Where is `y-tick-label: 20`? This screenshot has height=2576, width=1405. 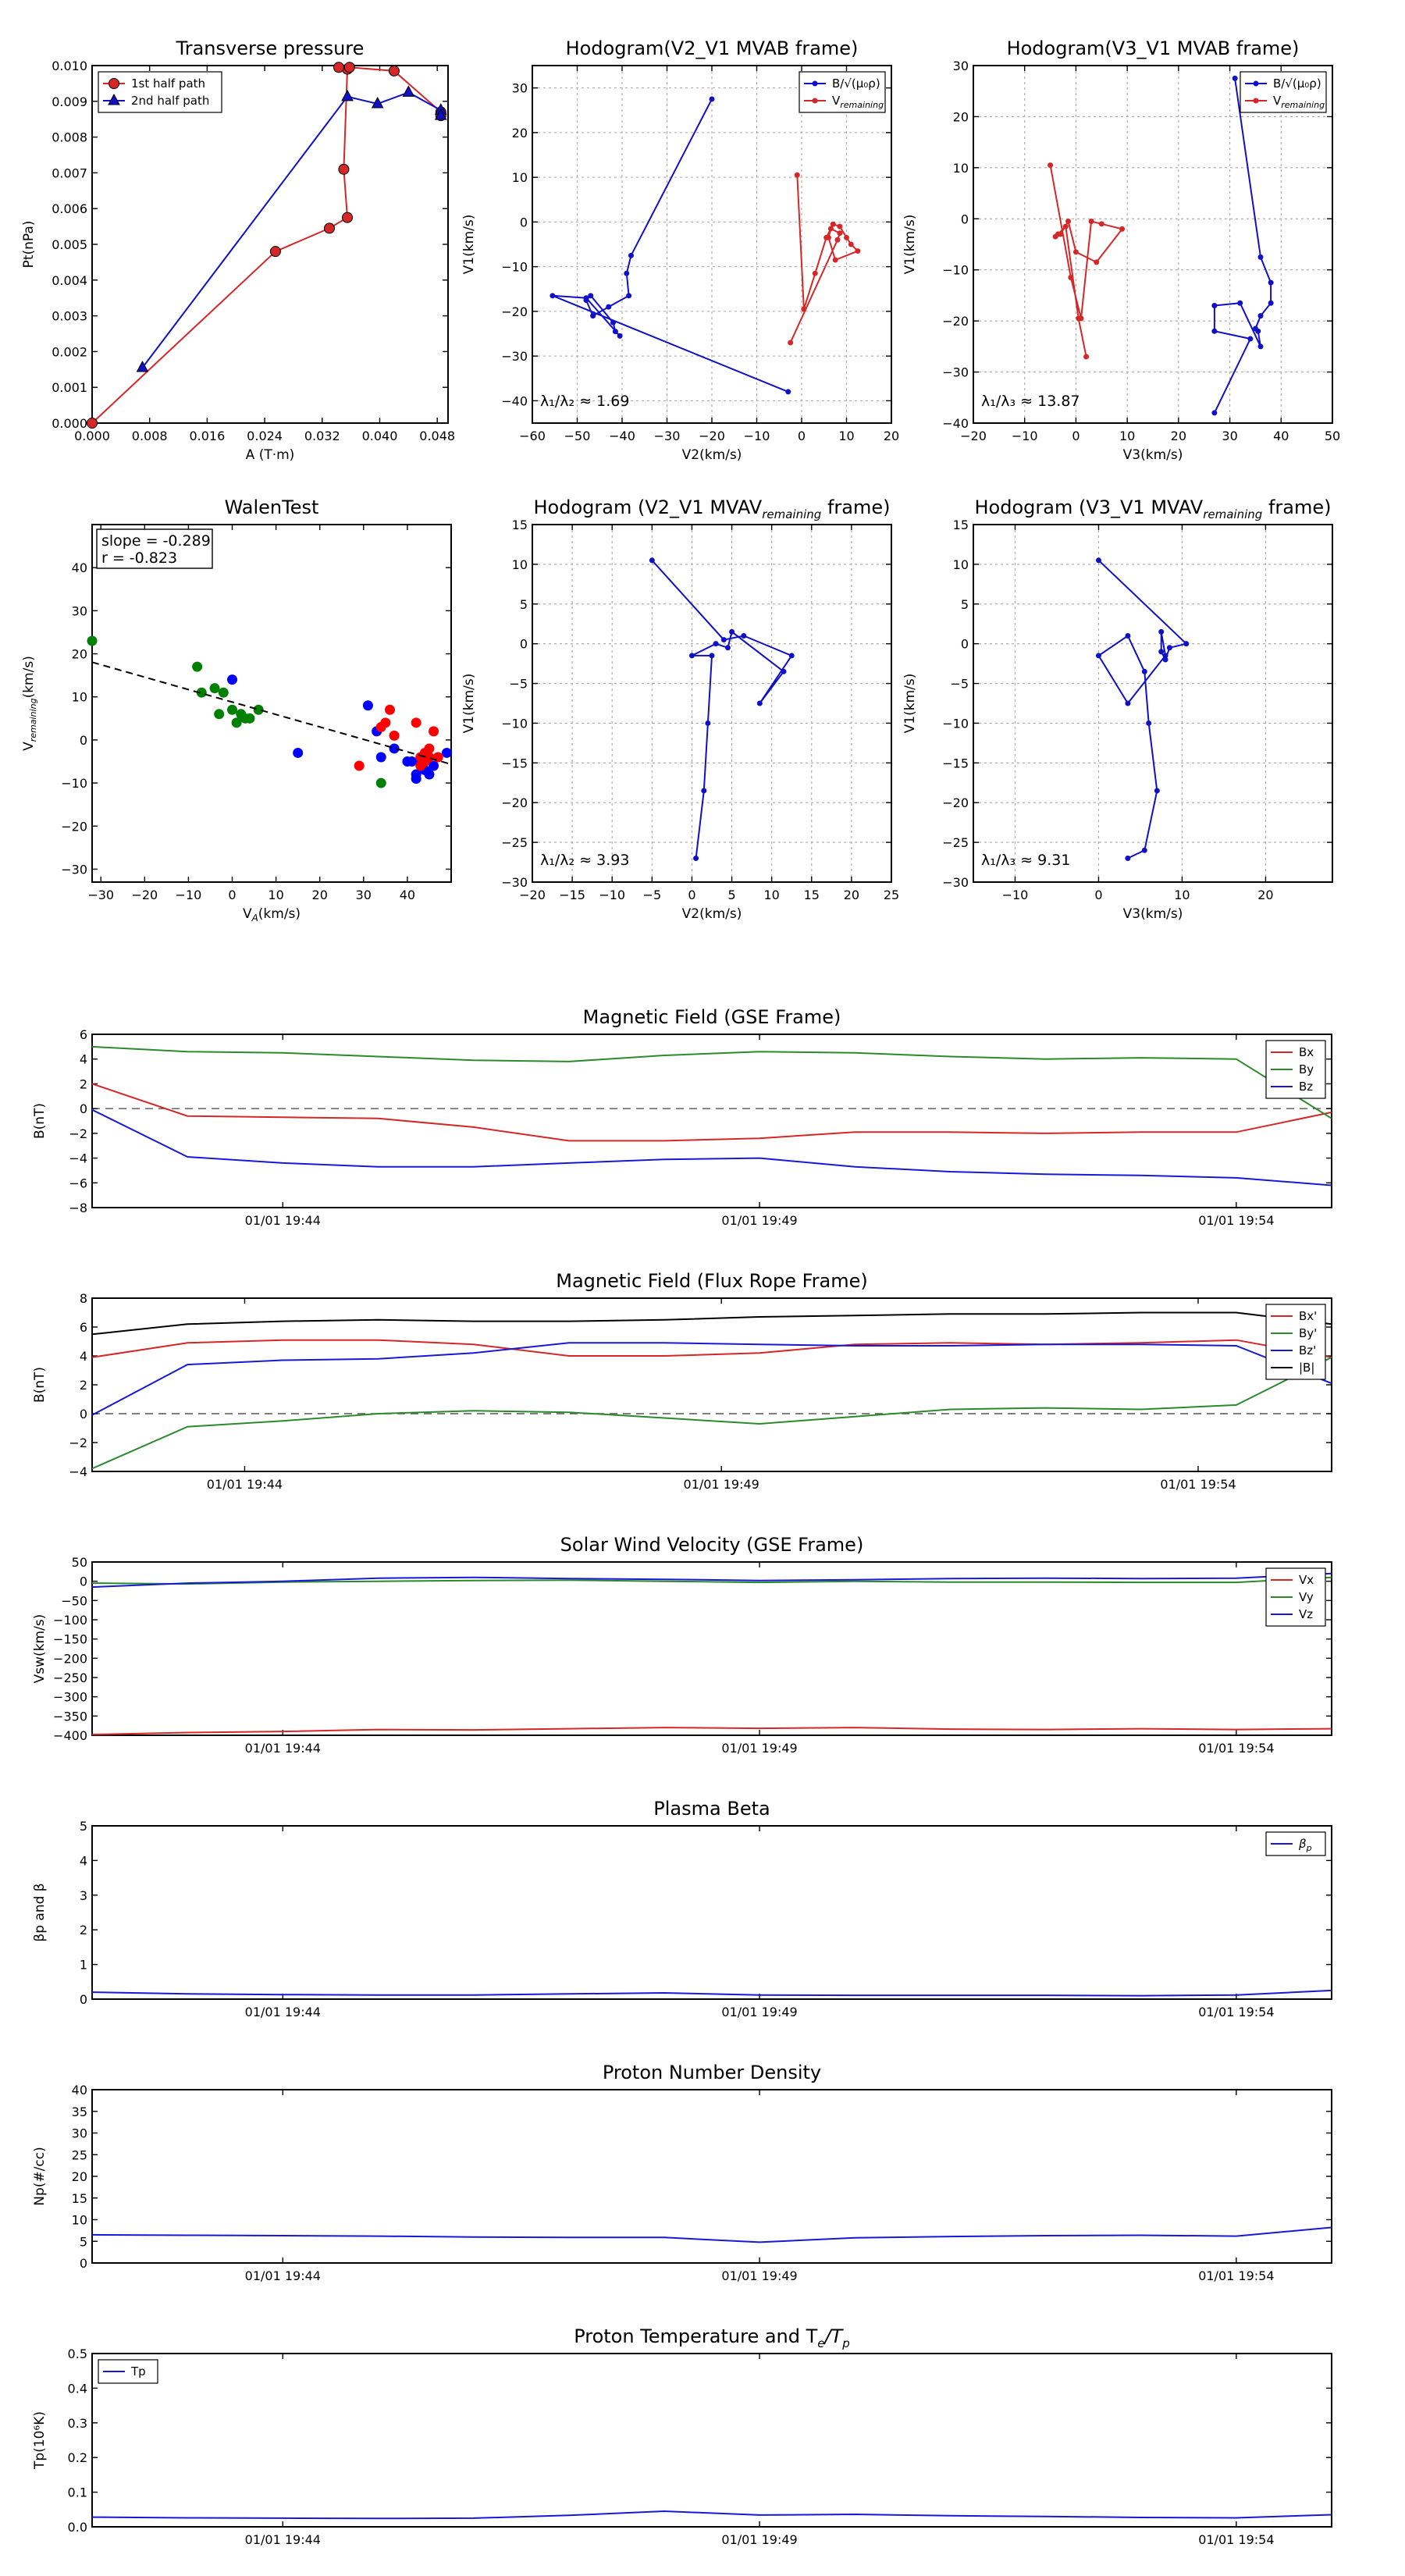
y-tick-label: 20 is located at coordinates (520, 133).